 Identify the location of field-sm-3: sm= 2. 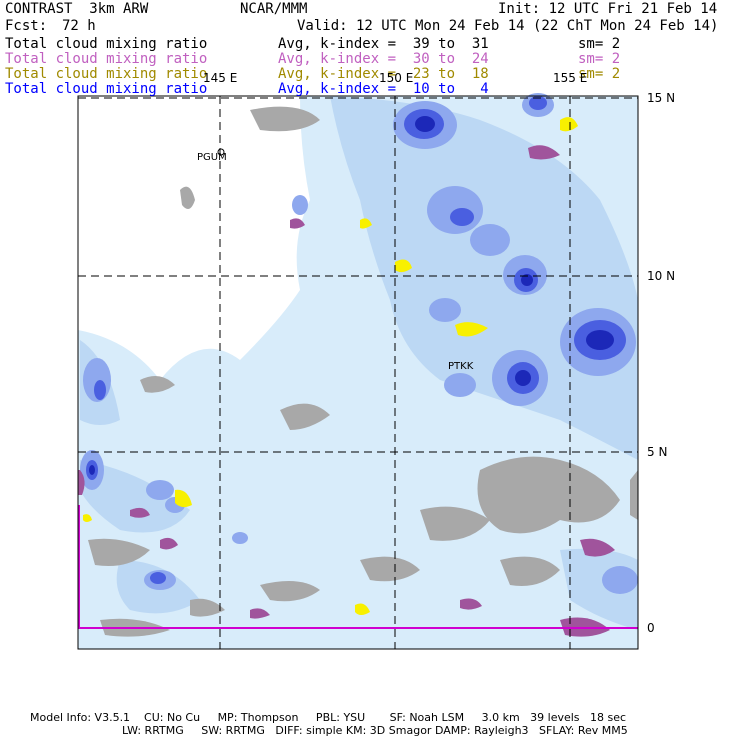
(599, 74).